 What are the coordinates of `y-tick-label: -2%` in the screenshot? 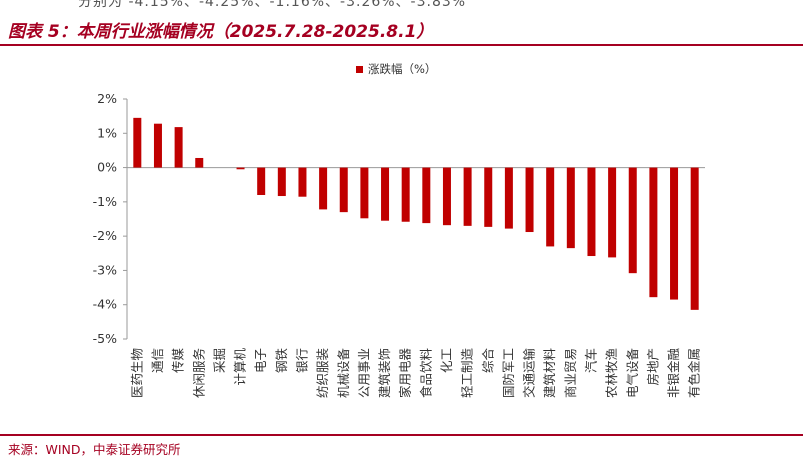 It's located at (105, 235).